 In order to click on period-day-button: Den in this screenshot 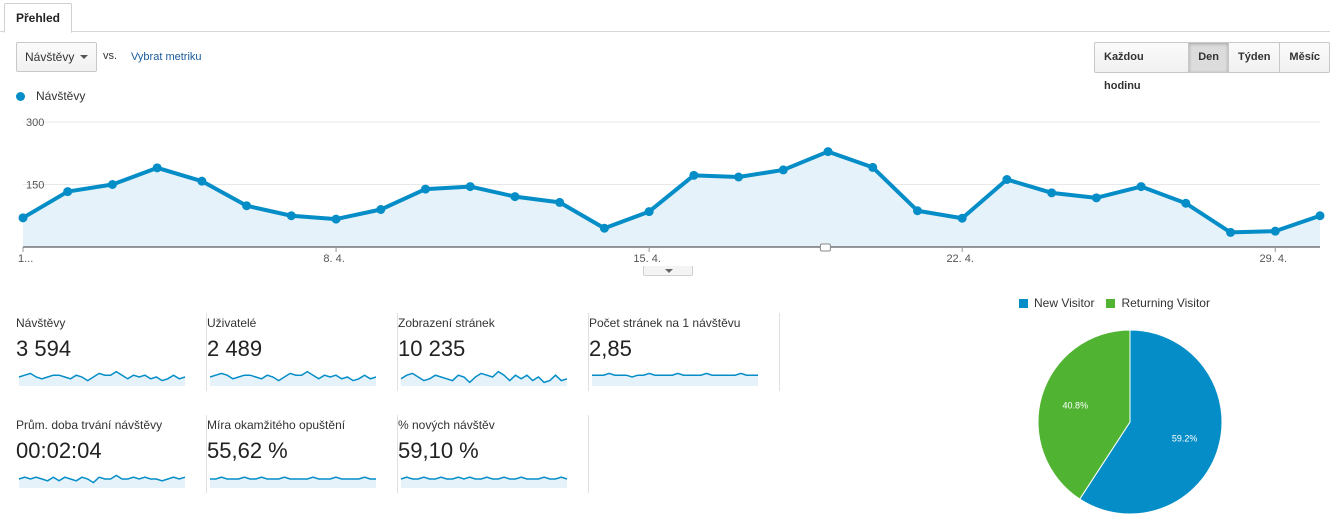, I will do `click(1209, 57)`.